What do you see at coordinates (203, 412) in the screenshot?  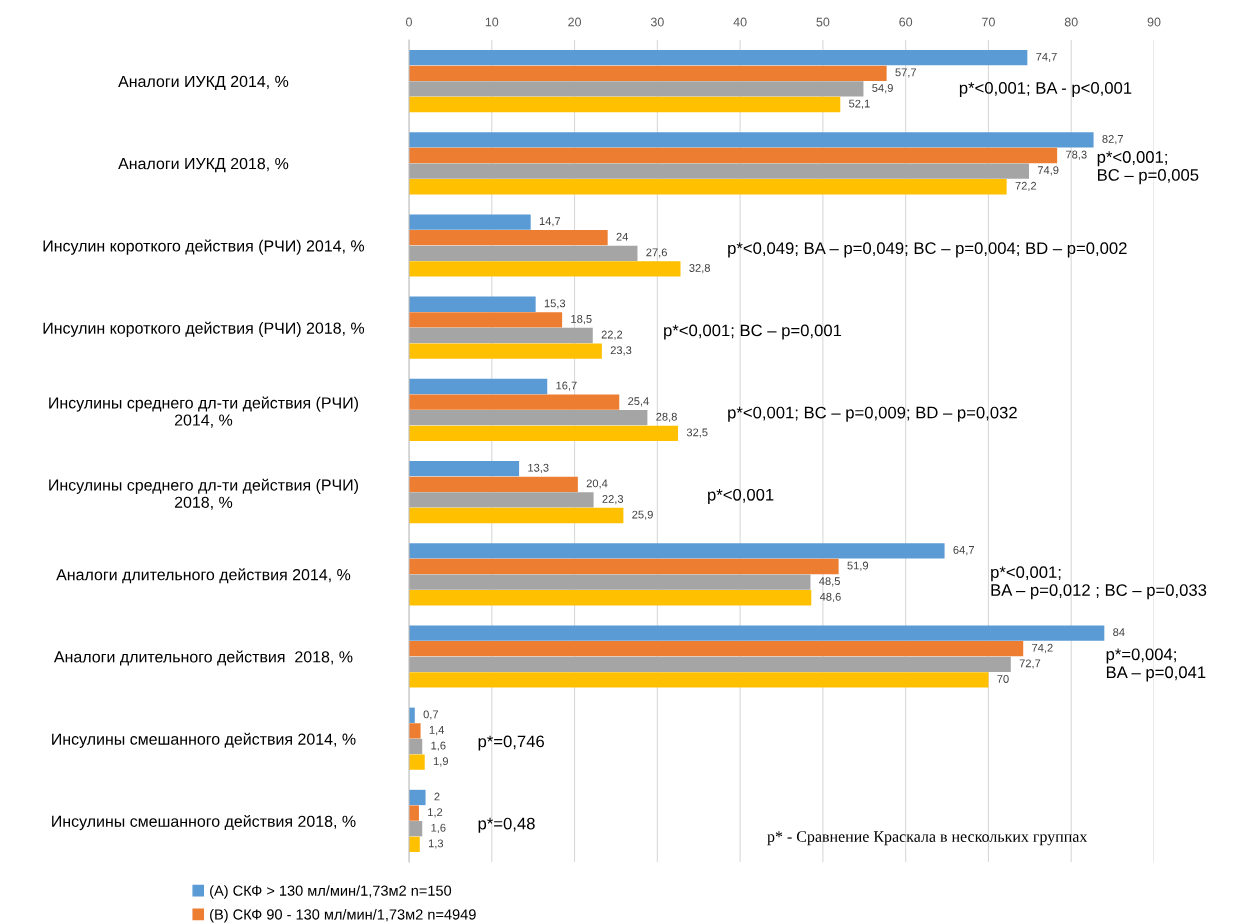 I see `y-tick-label: Инсулины среднего дл-ти действия (РЧИ) 2014, %` at bounding box center [203, 412].